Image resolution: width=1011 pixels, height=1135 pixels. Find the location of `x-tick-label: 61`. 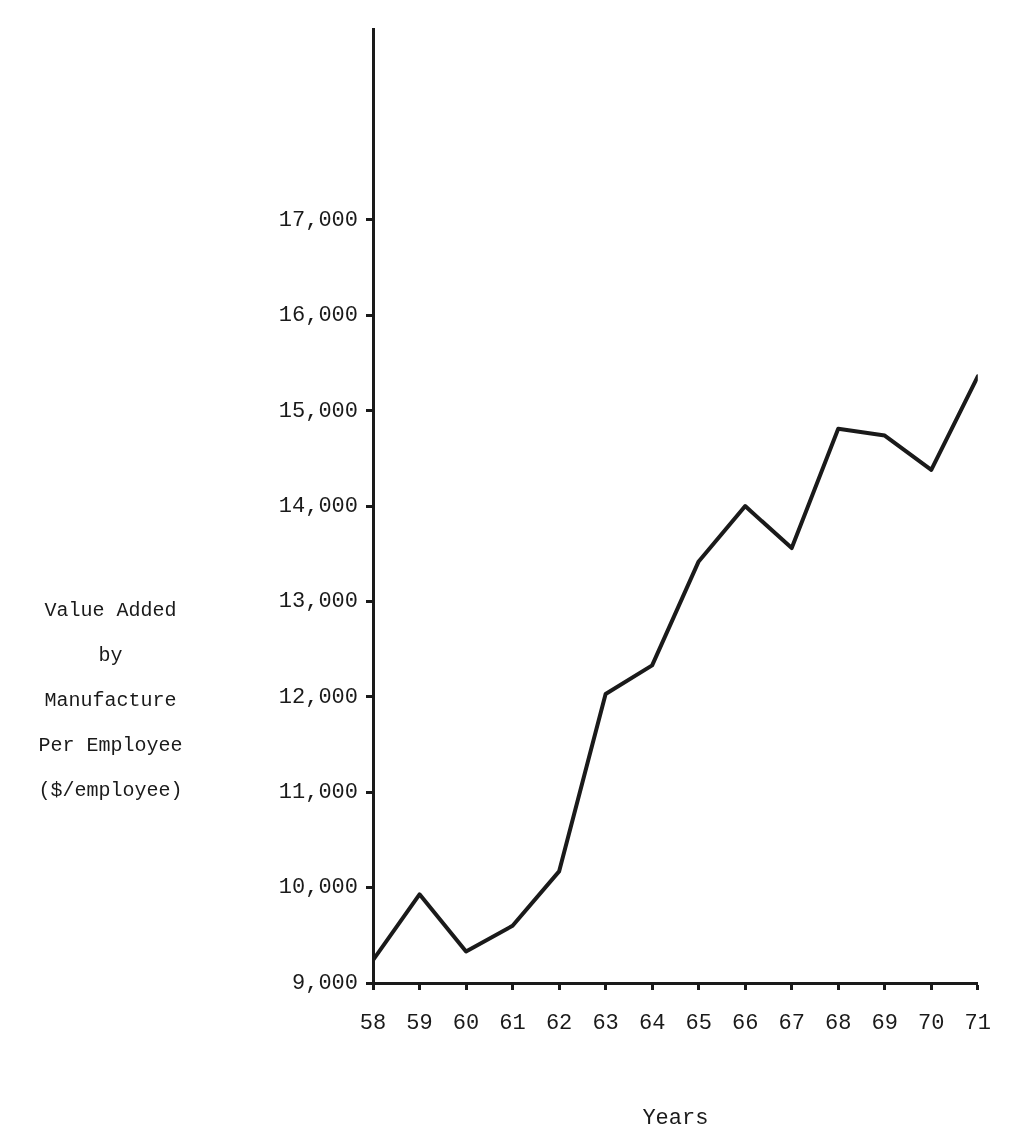

x-tick-label: 61 is located at coordinates (512, 1024).